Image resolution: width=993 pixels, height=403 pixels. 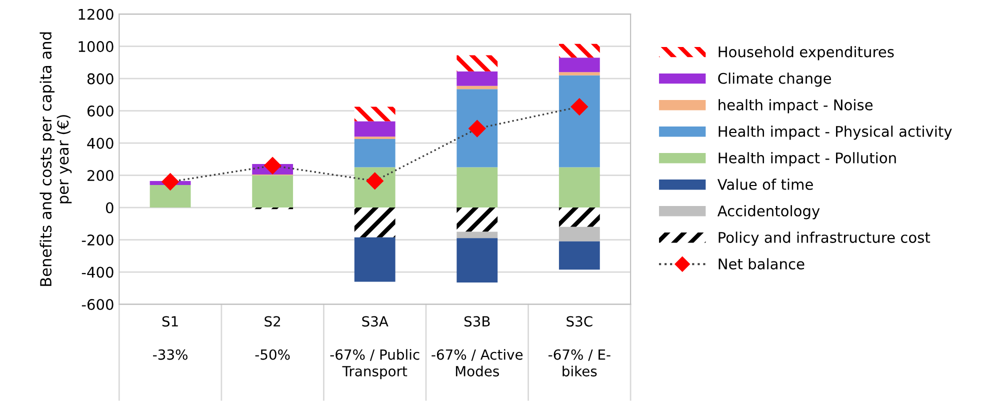 I want to click on legend-label: Policy and infrastructure cost, so click(x=824, y=239).